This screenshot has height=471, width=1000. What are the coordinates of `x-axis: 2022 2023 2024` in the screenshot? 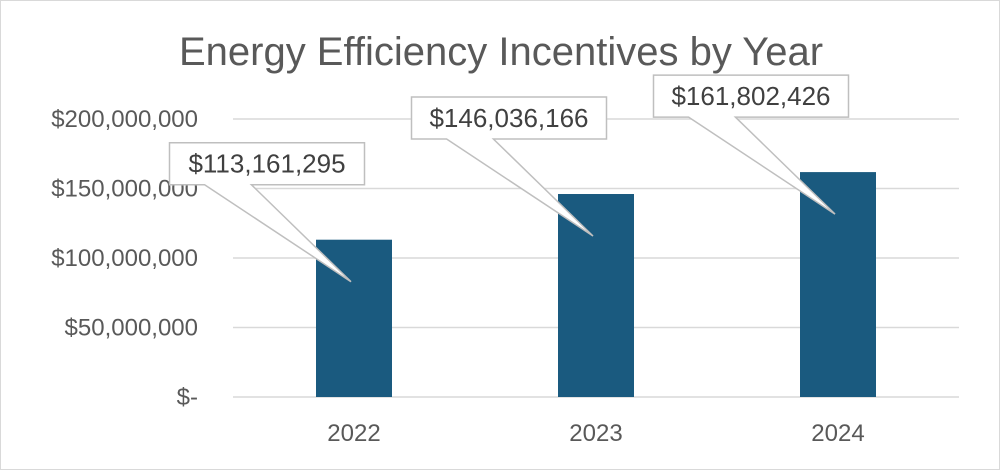 It's located at (595, 433).